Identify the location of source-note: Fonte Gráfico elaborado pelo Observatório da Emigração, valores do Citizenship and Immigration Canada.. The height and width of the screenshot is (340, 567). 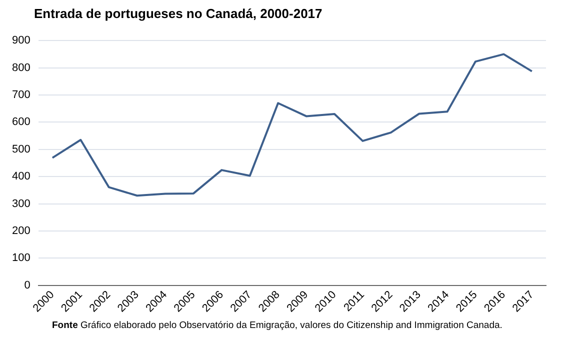
(277, 325).